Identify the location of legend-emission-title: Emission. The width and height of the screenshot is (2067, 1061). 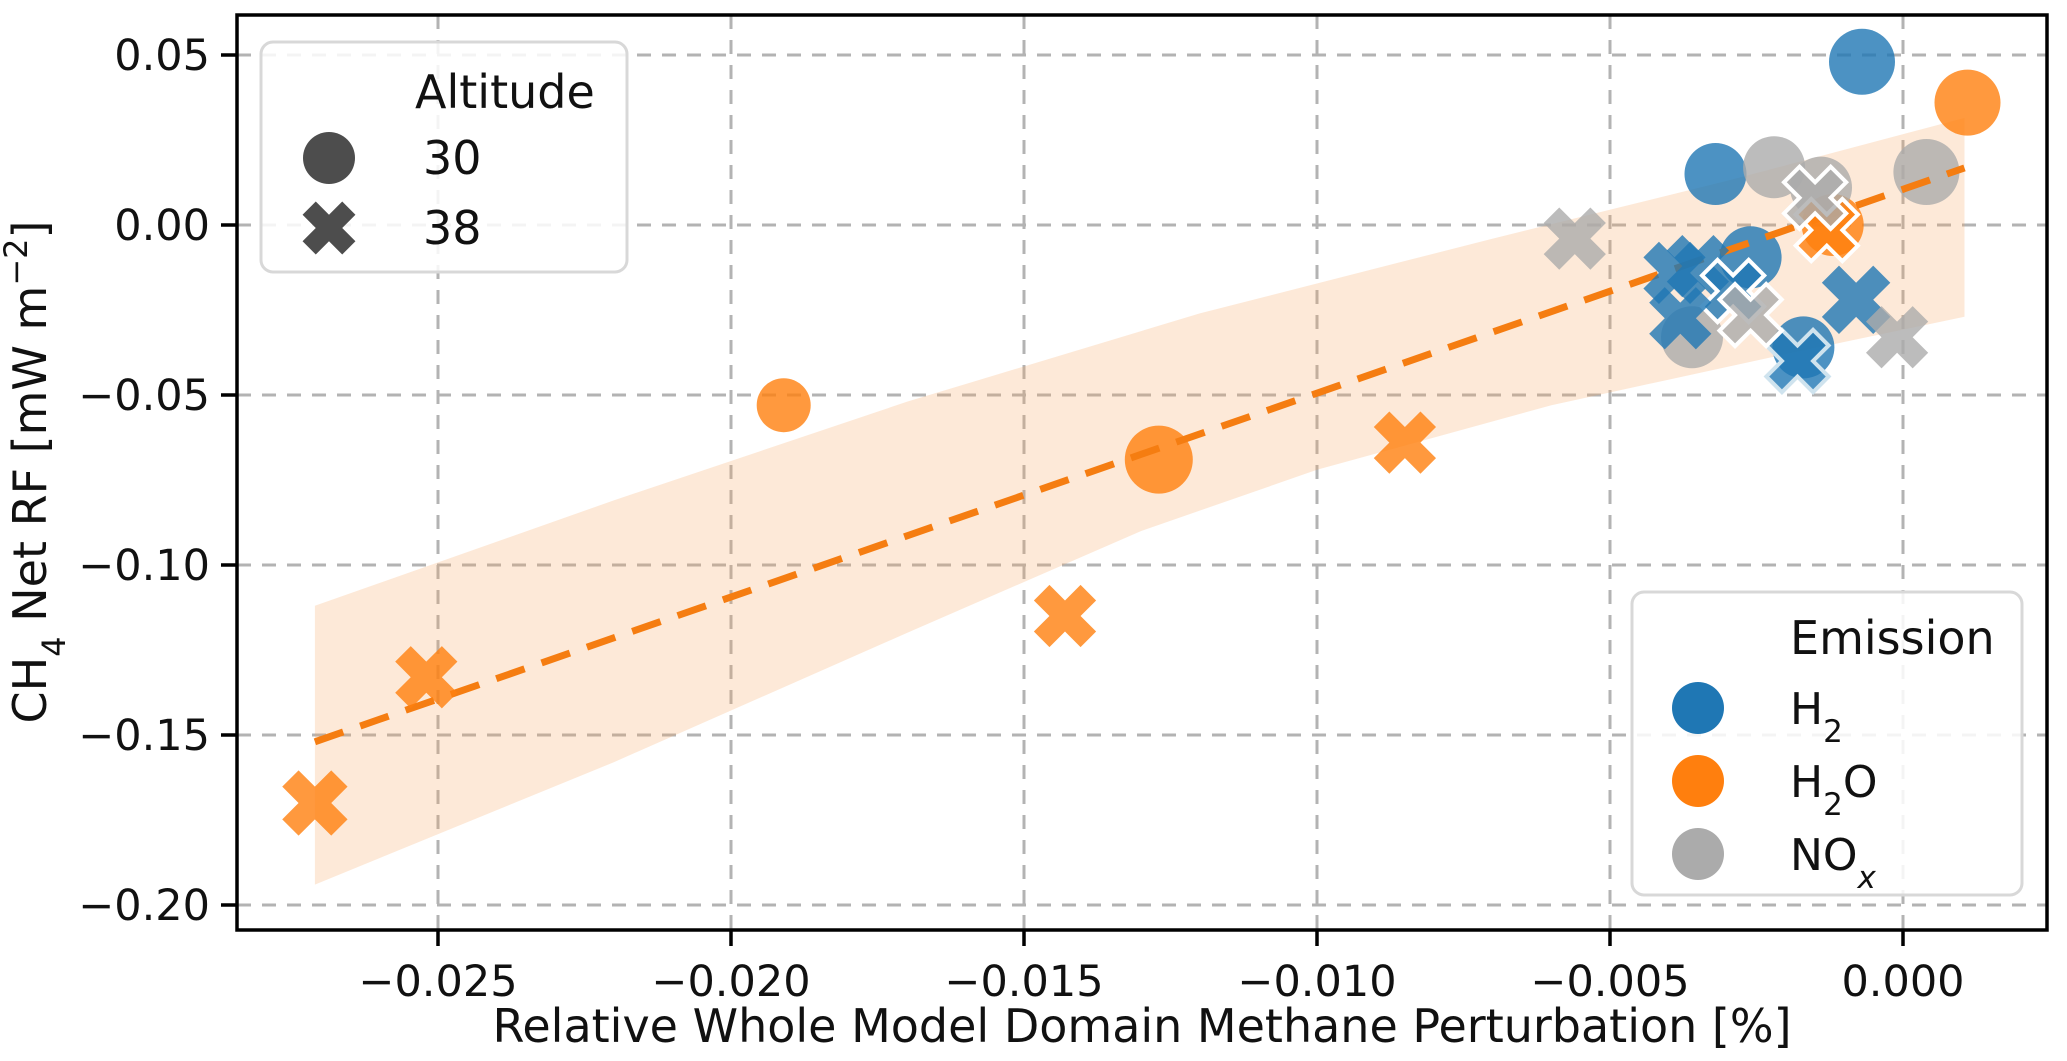
(1892, 638).